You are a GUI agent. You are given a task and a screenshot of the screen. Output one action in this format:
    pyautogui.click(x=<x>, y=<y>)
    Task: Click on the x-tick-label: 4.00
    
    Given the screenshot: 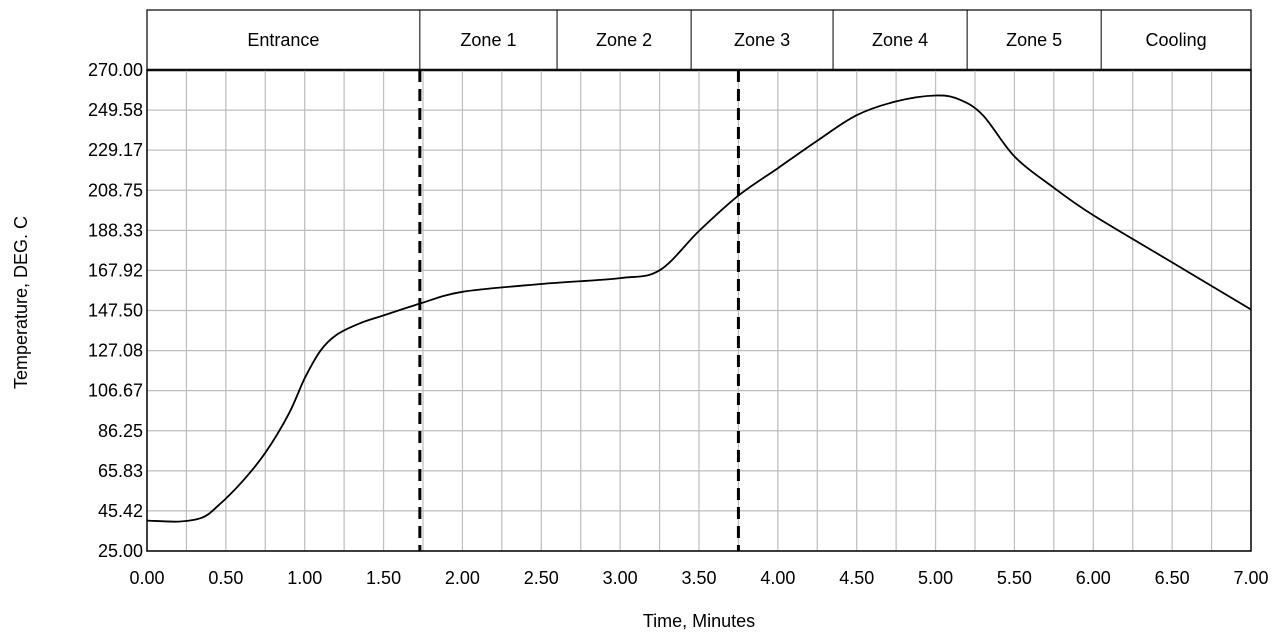 What is the action you would take?
    pyautogui.click(x=777, y=578)
    